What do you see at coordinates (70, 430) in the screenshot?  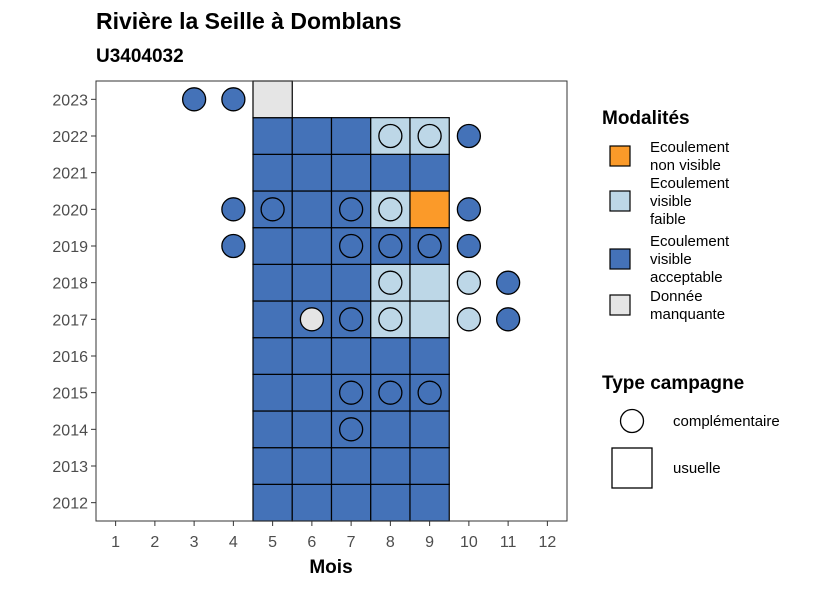 I see `y-tick-label-2014: 2014` at bounding box center [70, 430].